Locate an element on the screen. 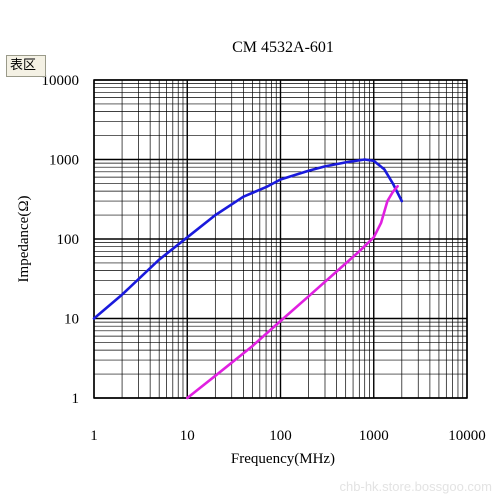 The width and height of the screenshot is (500, 500). tag-label: 表区 is located at coordinates (26, 66).